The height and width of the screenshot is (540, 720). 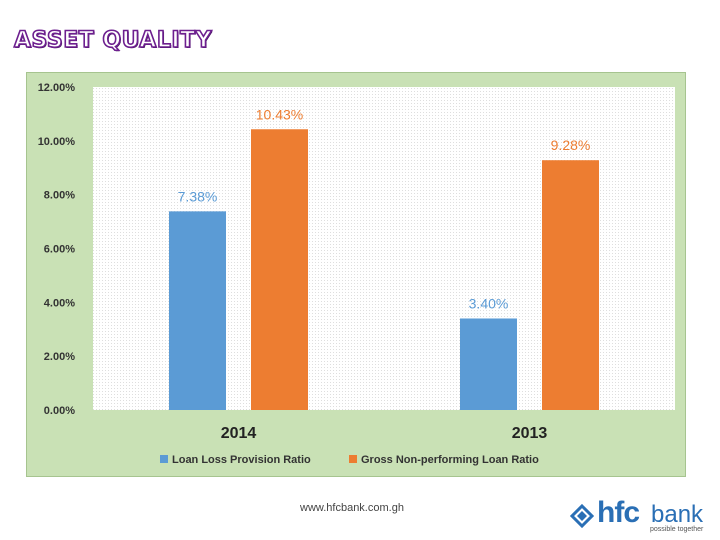 I want to click on data-label: 7.38%, so click(x=198, y=196).